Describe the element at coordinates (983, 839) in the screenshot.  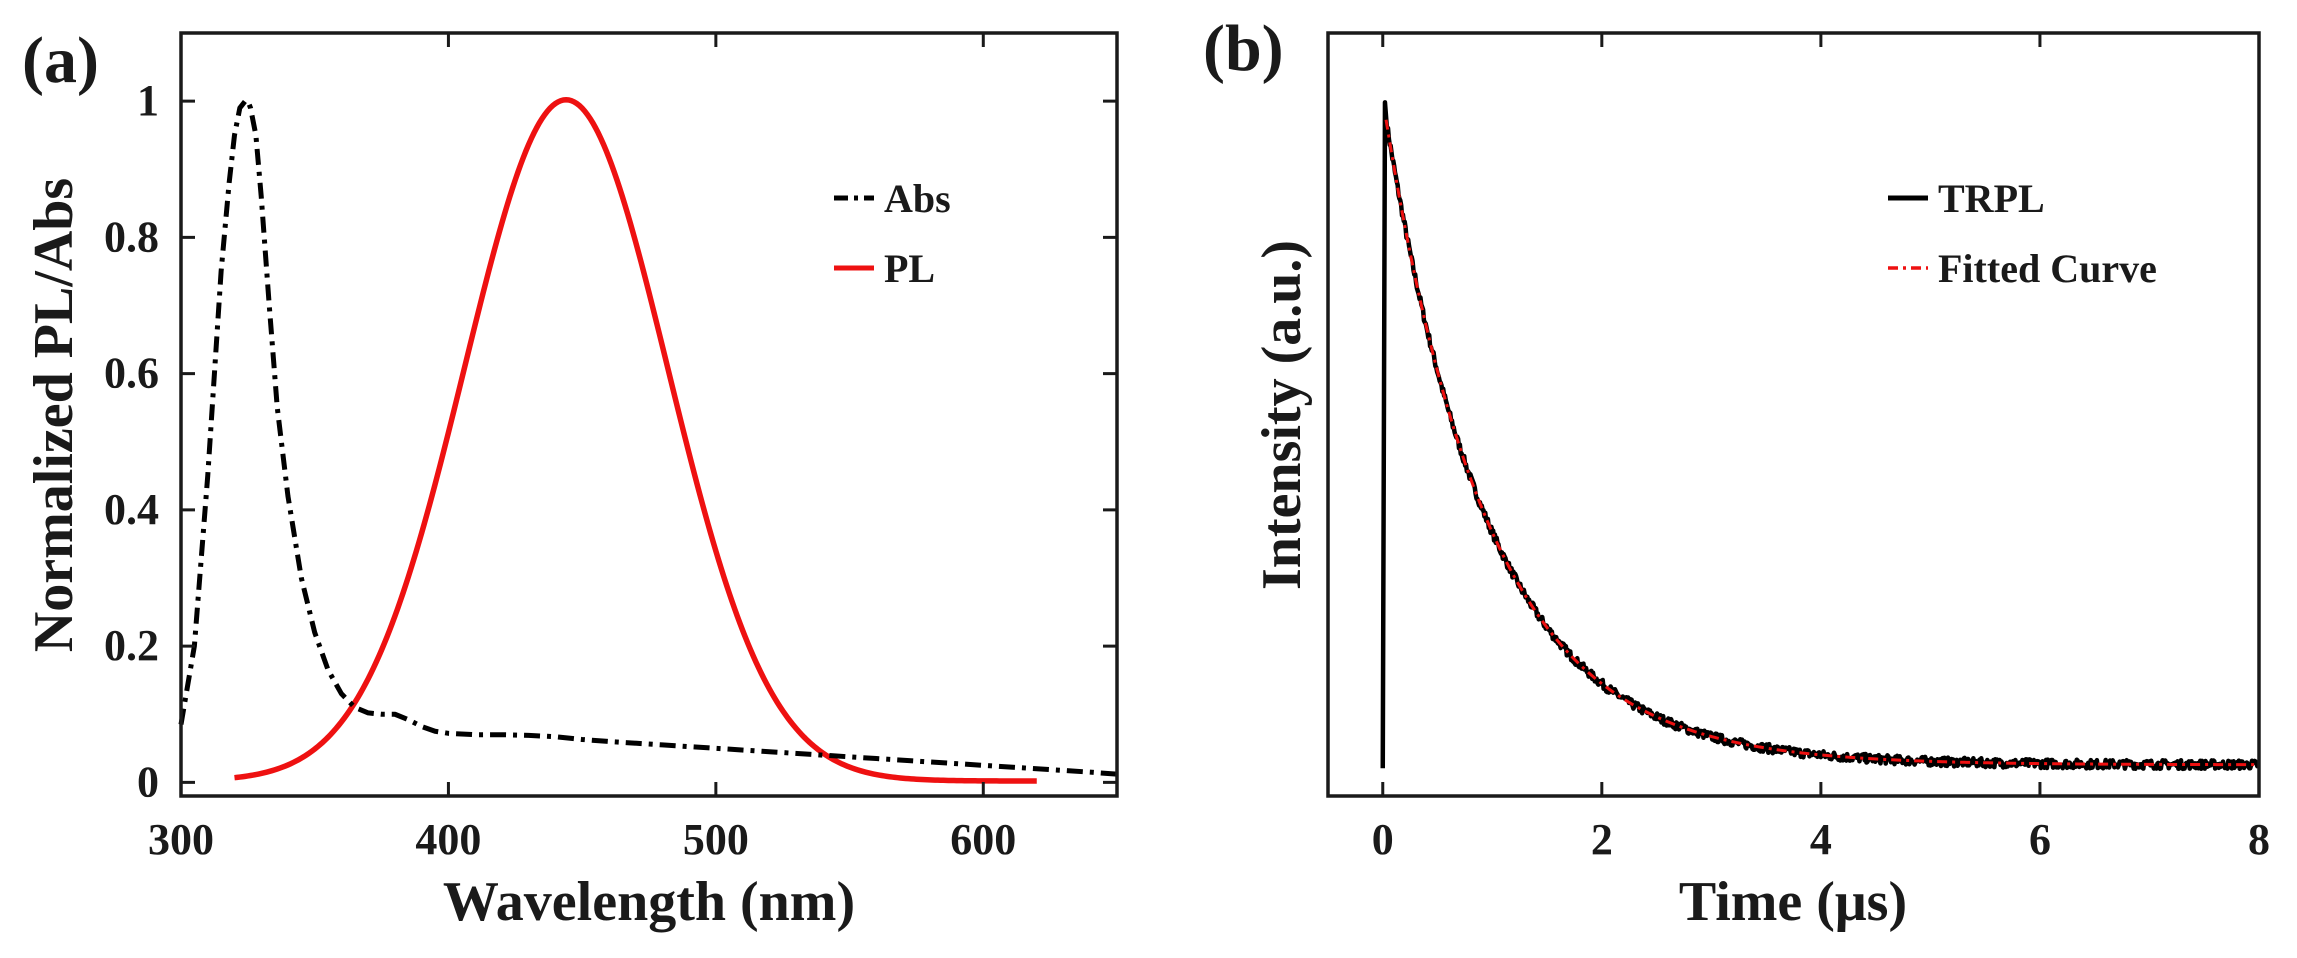
I see `panel-a-xtick-label: 600` at that location.